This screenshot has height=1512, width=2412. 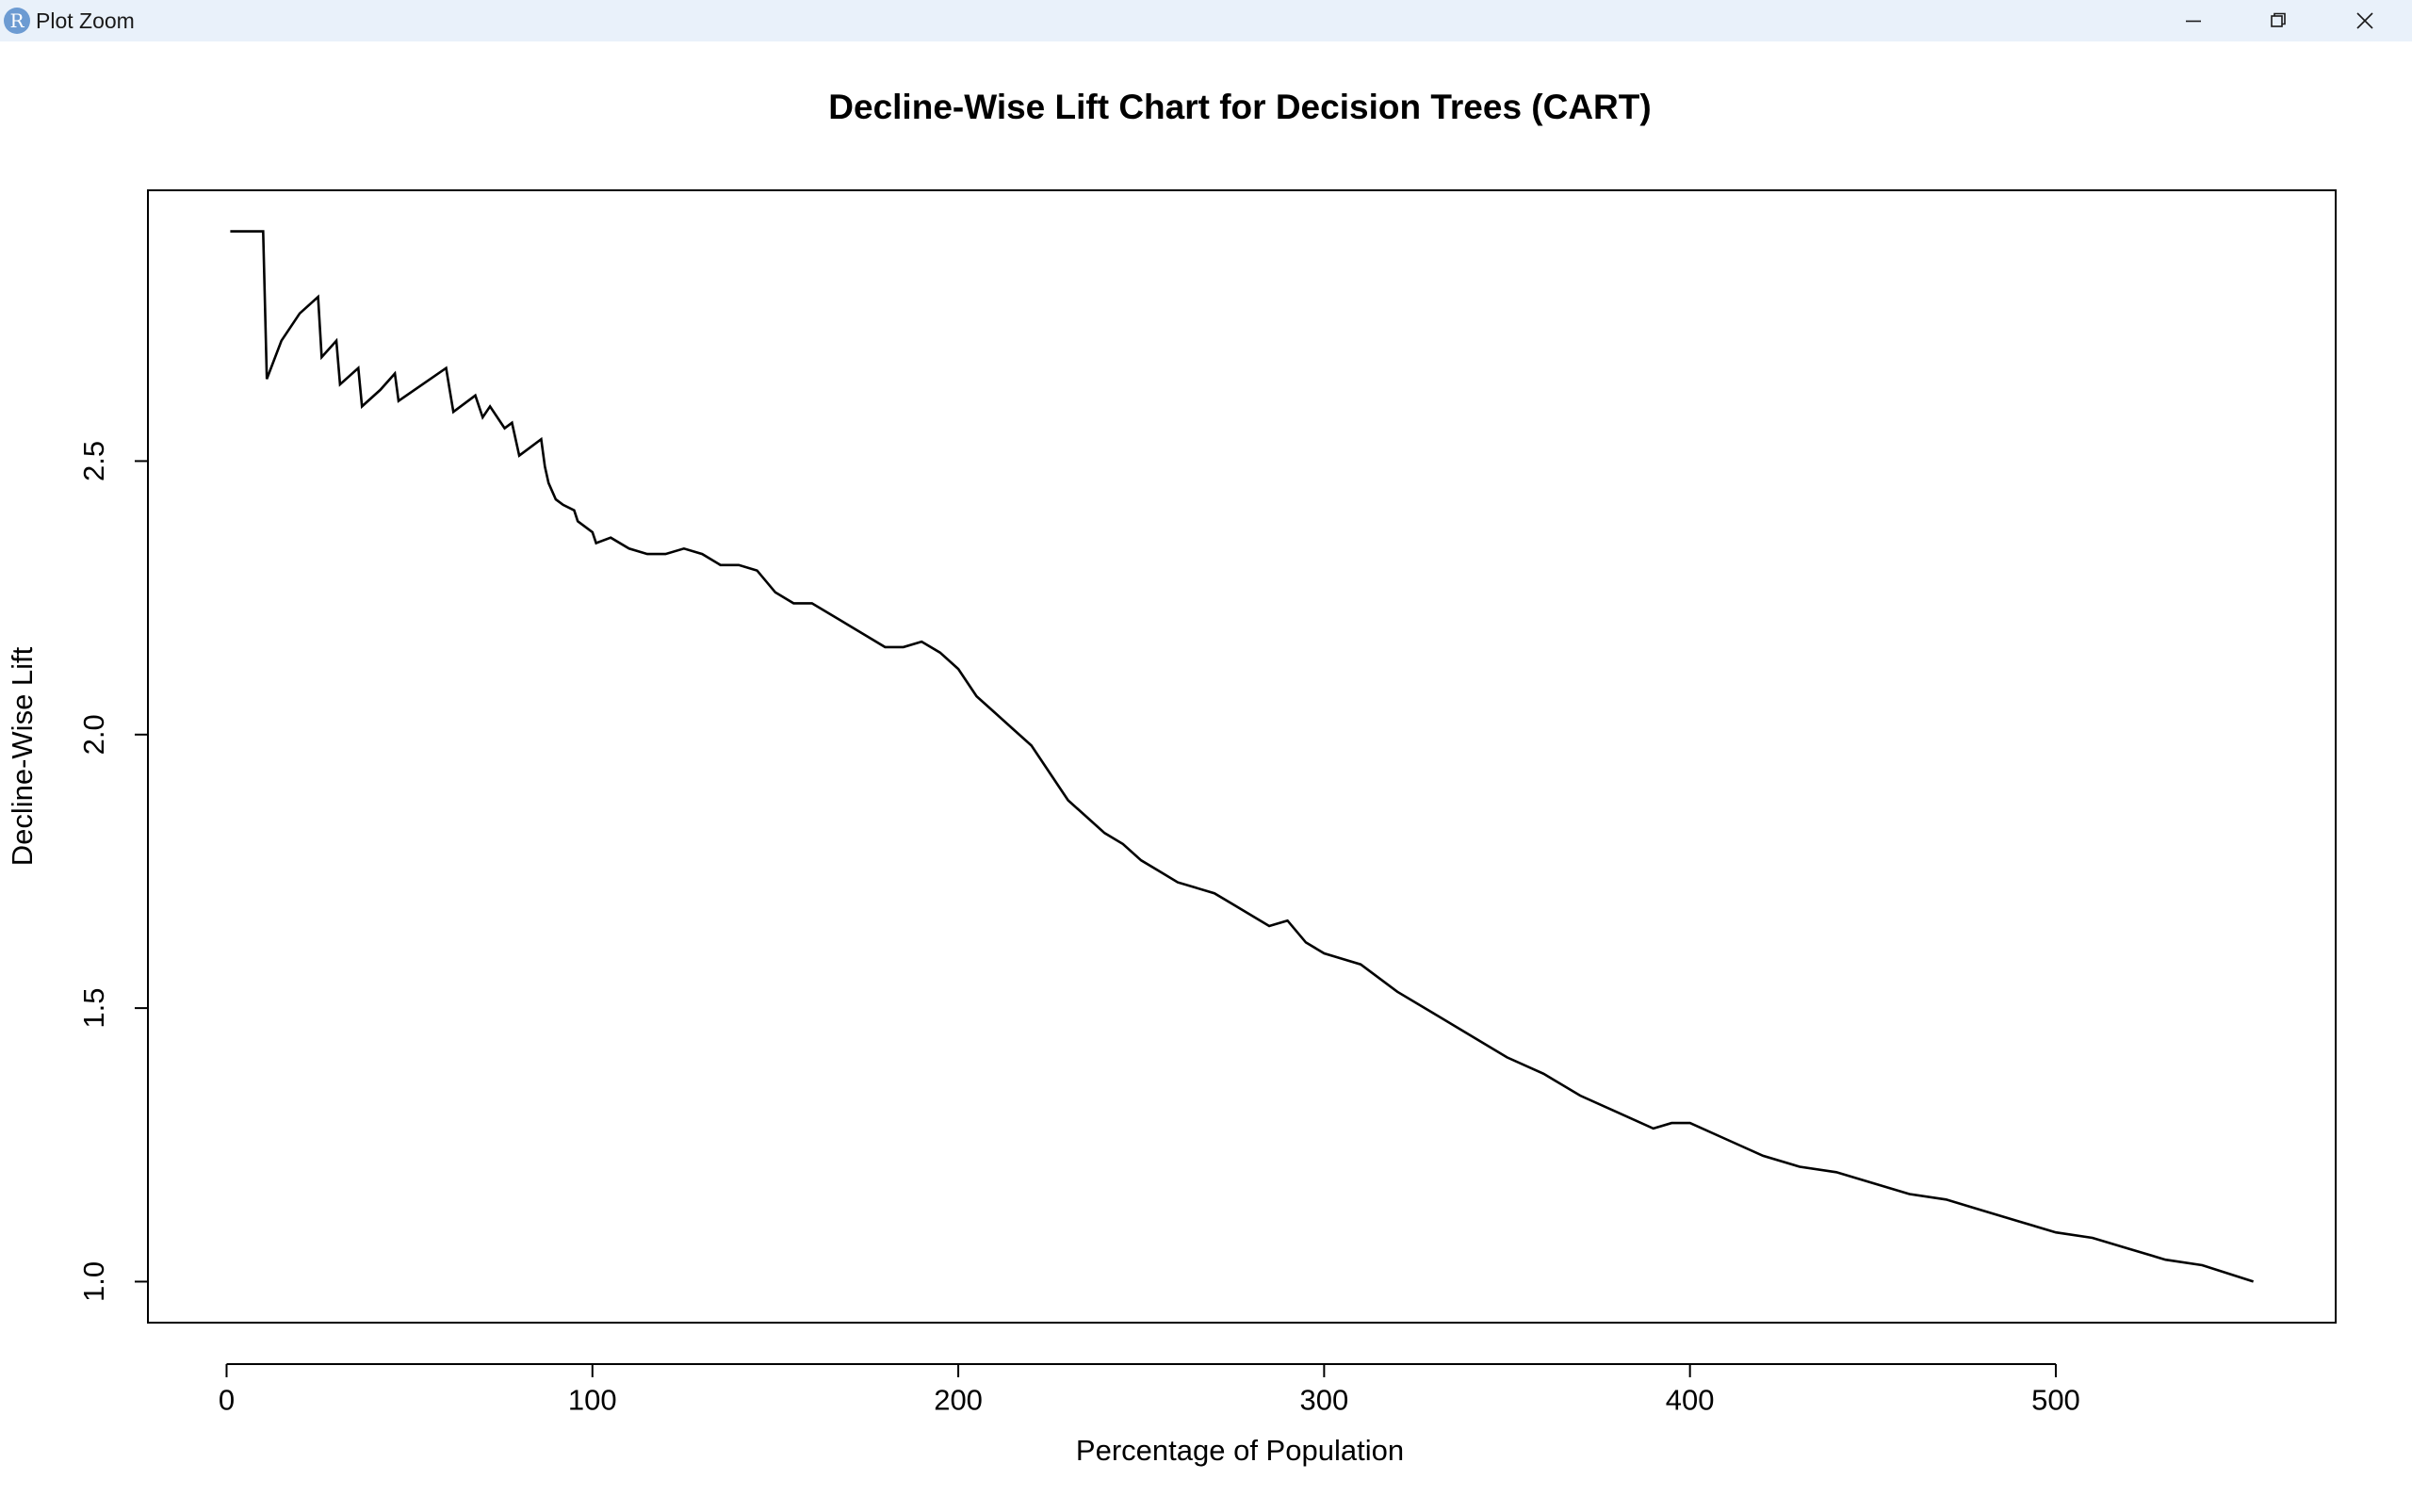 I want to click on x-tick-label: 300, so click(x=1323, y=1399).